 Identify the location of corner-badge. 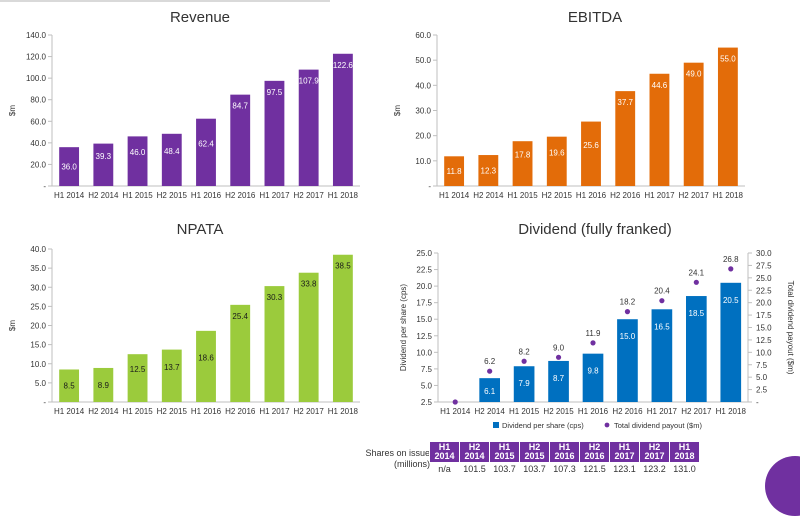
(782, 486).